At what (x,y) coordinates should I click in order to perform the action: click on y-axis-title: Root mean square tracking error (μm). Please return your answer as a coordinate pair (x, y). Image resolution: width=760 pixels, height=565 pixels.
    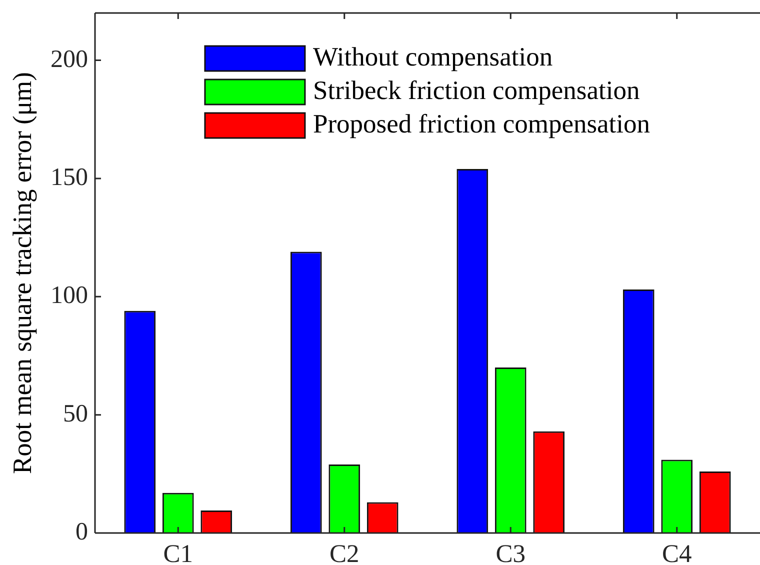
    Looking at the image, I should click on (21, 273).